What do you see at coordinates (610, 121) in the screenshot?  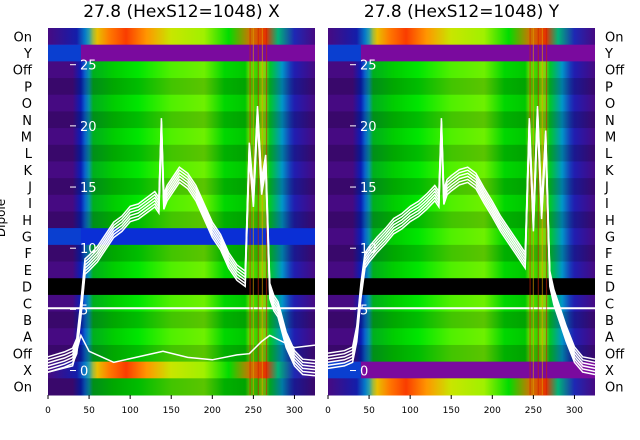 I see `row-label: N` at bounding box center [610, 121].